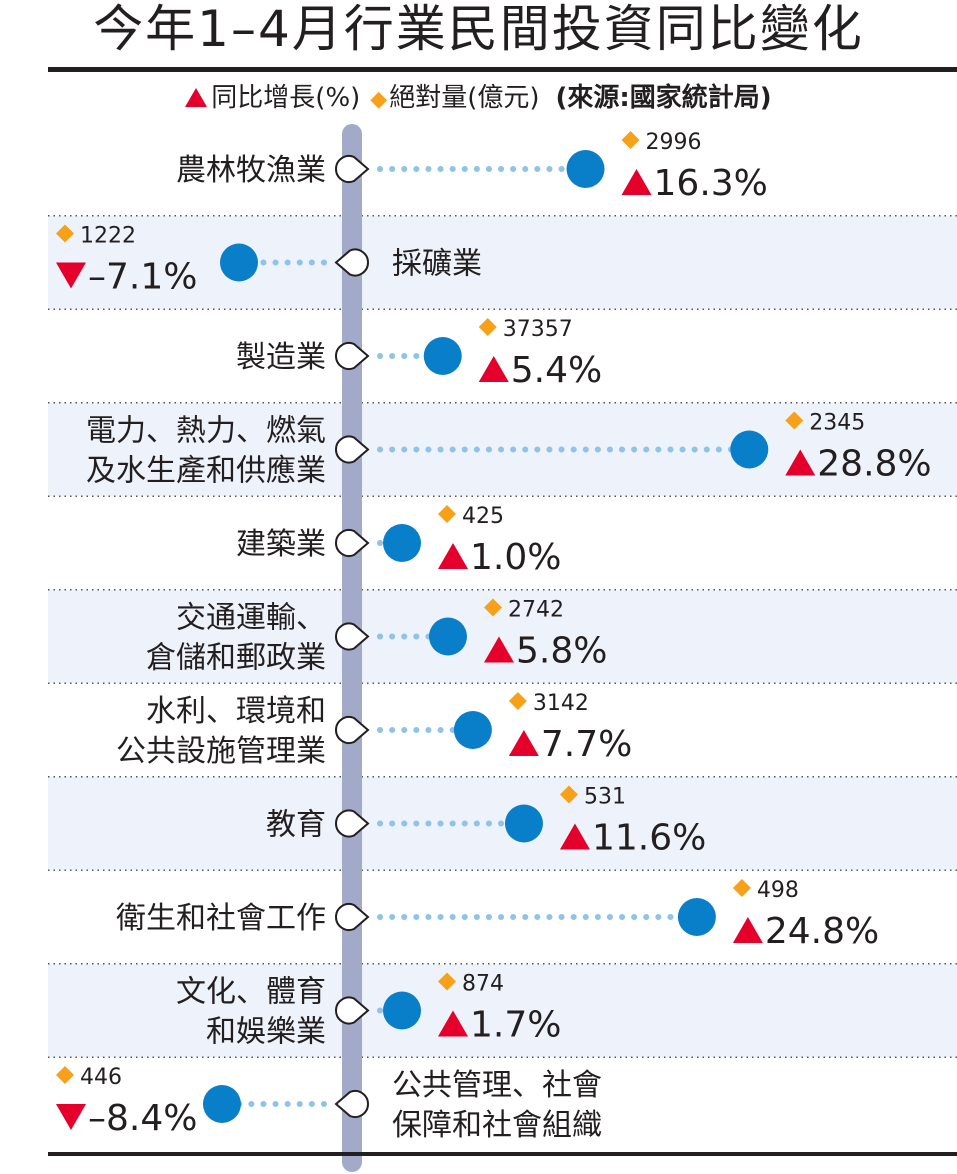 The height and width of the screenshot is (1174, 957). I want to click on category-label: 採礦業, so click(437, 264).